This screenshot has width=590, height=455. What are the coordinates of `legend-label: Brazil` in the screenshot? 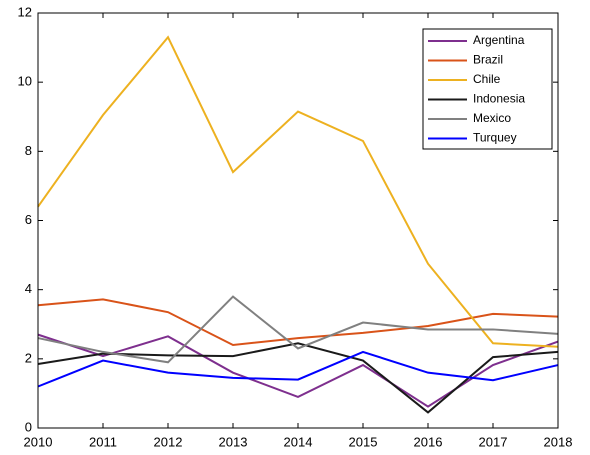 It's located at (488, 60).